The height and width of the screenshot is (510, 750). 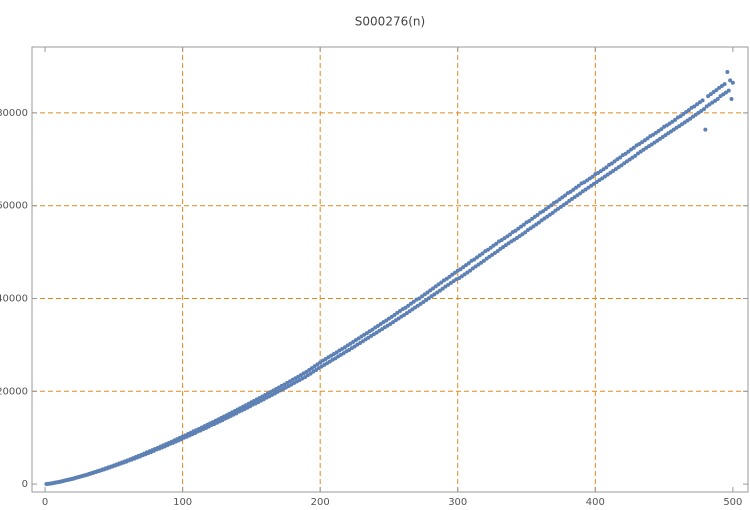 I want to click on x-tick-label: 300, so click(x=457, y=502).